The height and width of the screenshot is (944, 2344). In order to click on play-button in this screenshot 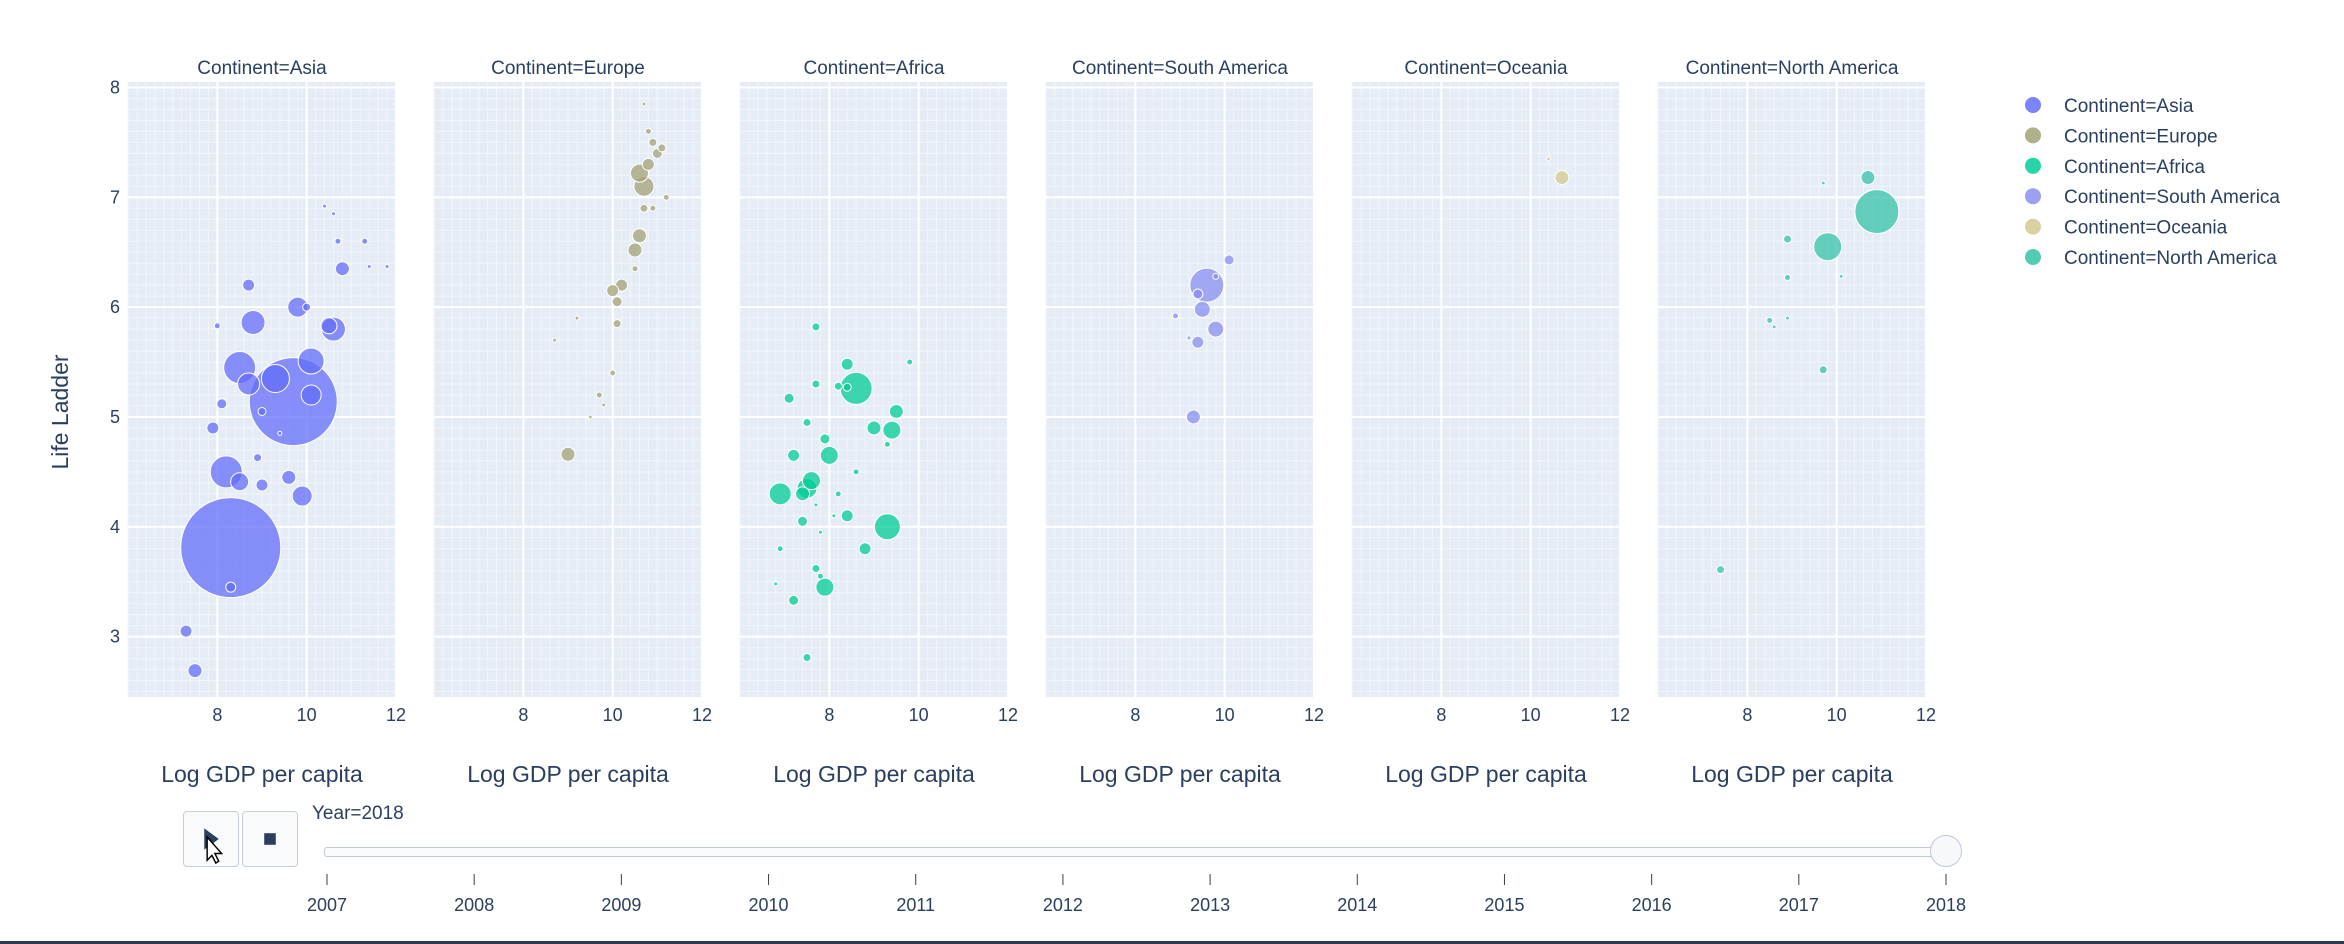, I will do `click(211, 839)`.